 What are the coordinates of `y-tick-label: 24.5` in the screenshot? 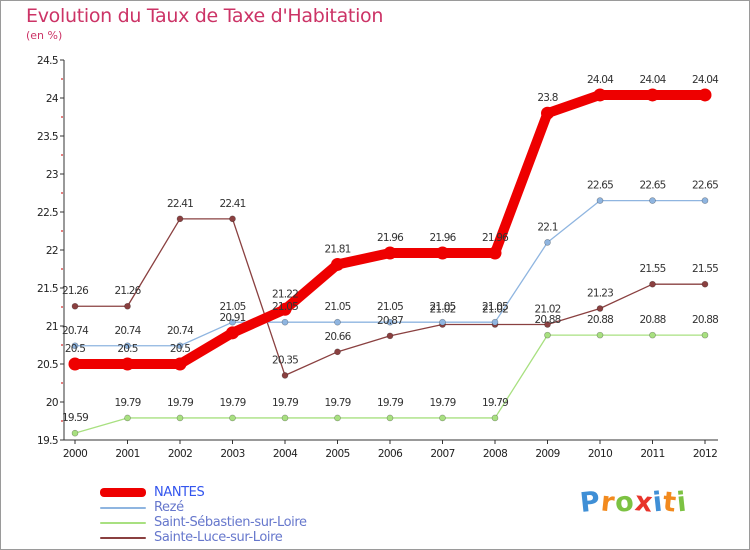 It's located at (47, 61).